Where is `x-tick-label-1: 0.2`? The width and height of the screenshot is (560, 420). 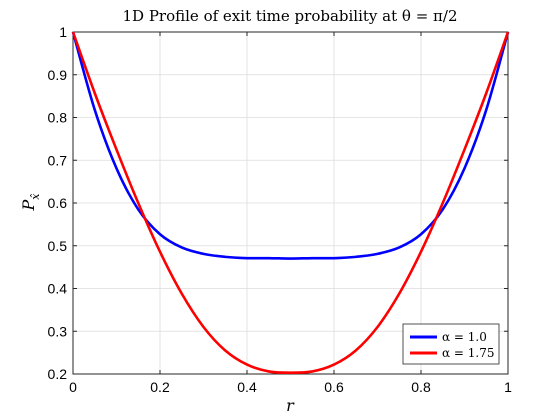
x-tick-label-1: 0.2 is located at coordinates (160, 387).